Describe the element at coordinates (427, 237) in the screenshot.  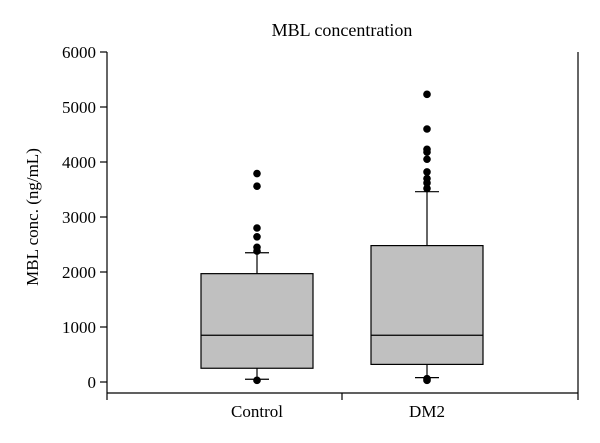
I see `box-dm2` at that location.